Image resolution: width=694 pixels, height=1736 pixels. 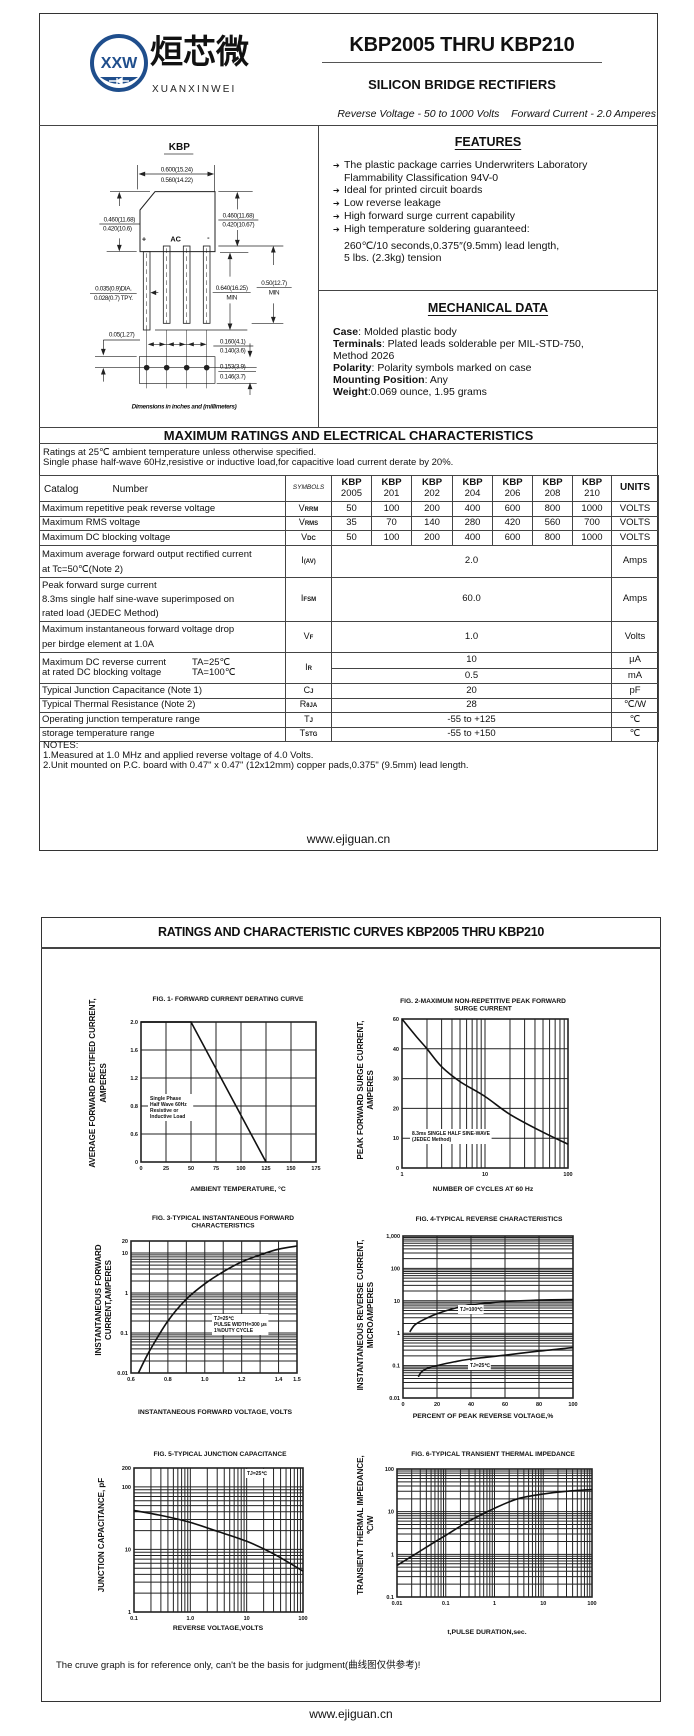 I want to click on x-tick-label: 1, so click(x=494, y=1604).